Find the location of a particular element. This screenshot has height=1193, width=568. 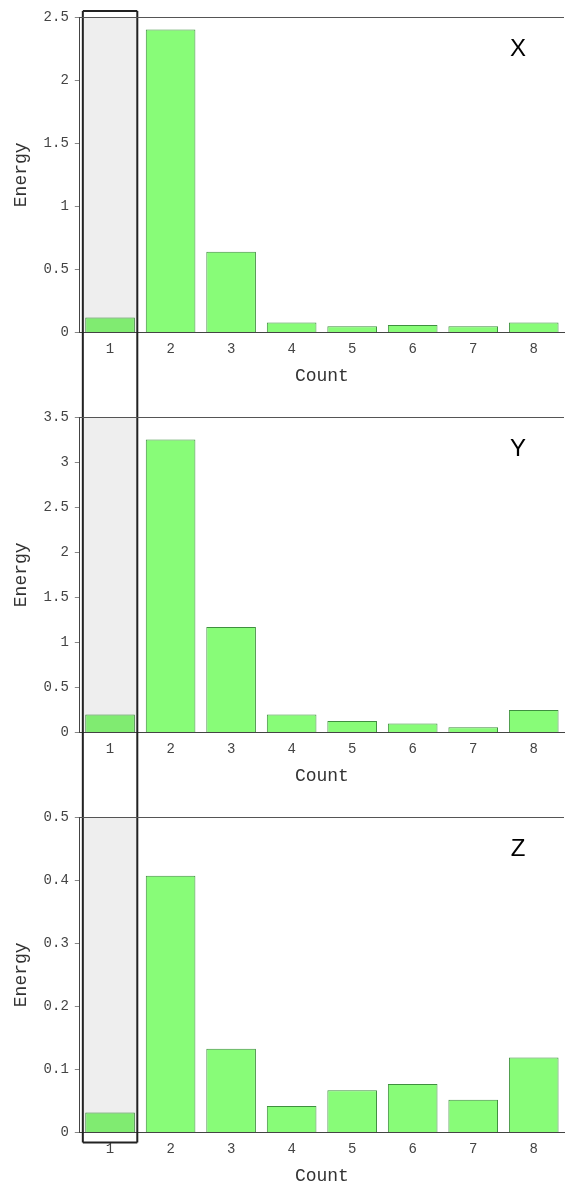

y-tick-label: 3 is located at coordinates (64, 461).